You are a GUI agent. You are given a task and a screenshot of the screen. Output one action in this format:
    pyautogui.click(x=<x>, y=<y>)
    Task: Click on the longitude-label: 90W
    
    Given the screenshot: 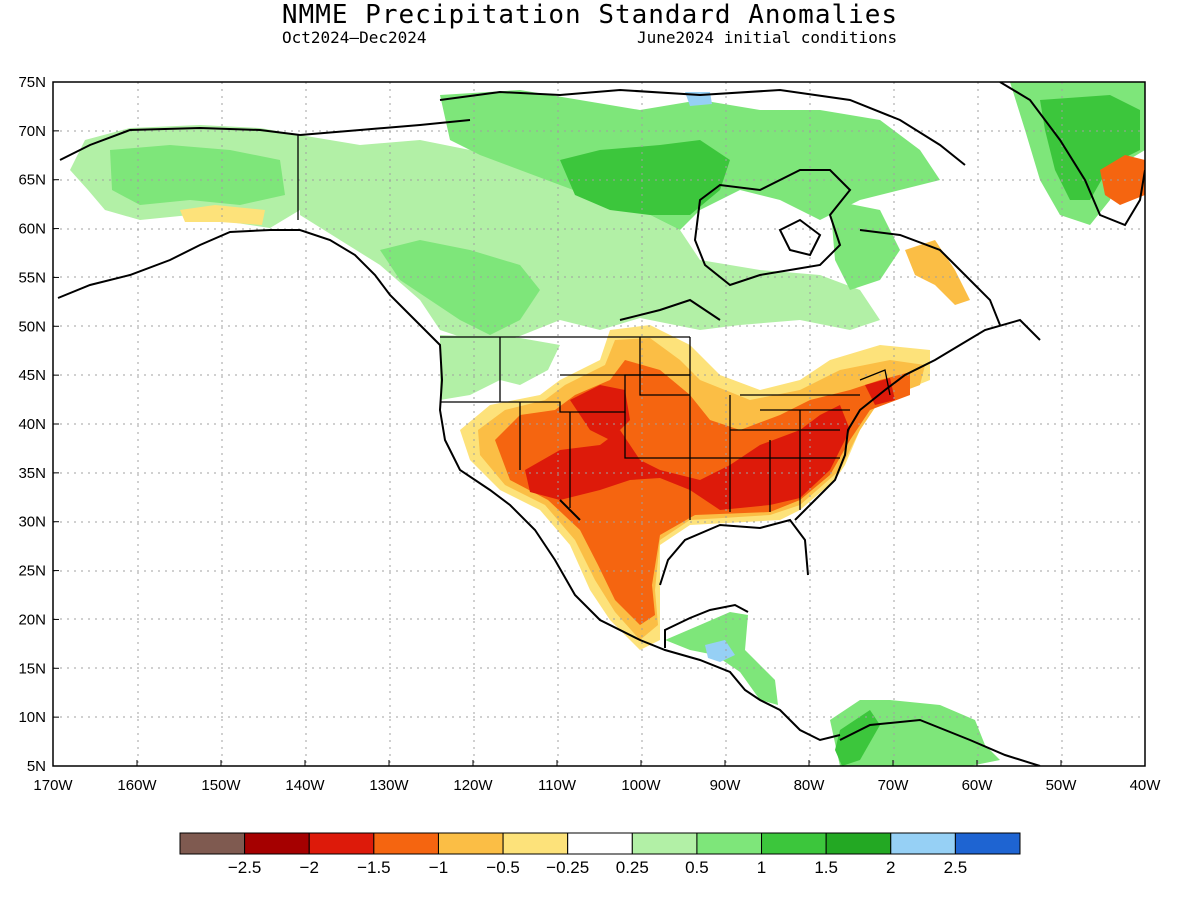 What is the action you would take?
    pyautogui.click(x=726, y=785)
    